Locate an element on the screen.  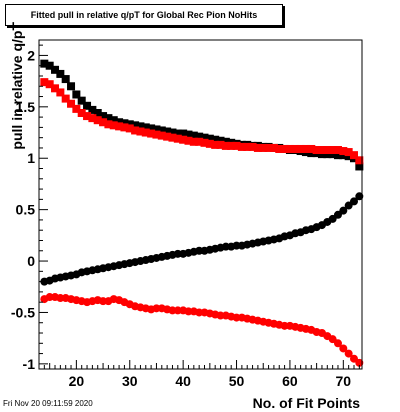
x-tick-label: 50 is located at coordinates (237, 381).